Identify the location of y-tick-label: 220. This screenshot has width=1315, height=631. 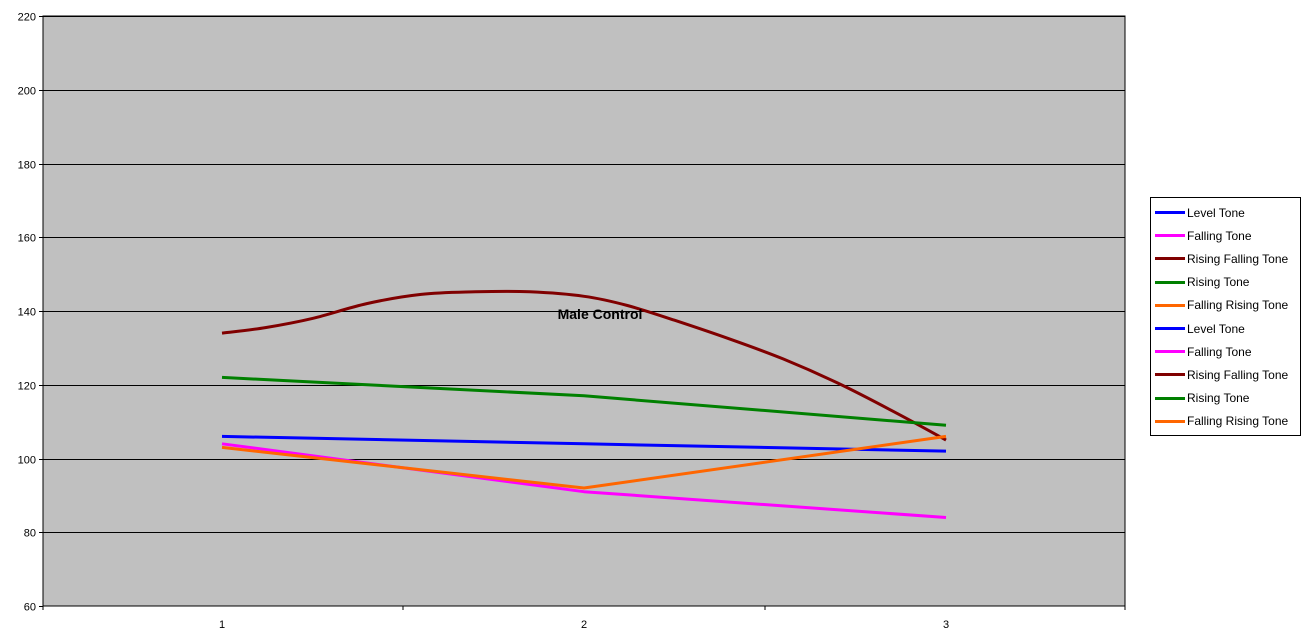
(27, 18).